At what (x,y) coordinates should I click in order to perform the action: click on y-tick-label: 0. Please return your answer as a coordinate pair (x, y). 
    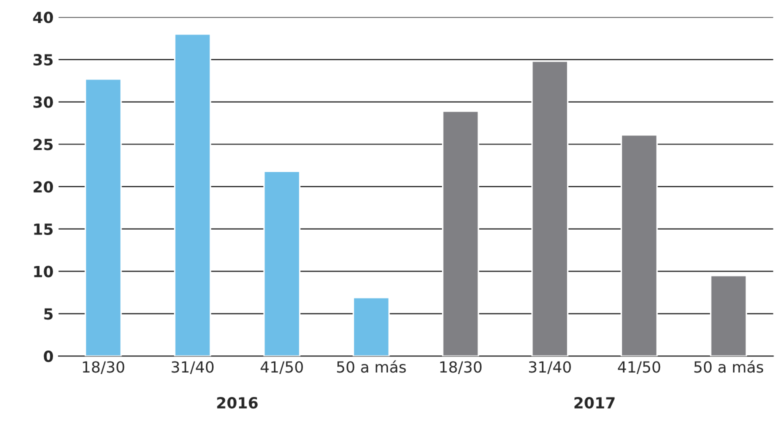
    Looking at the image, I should click on (48, 356).